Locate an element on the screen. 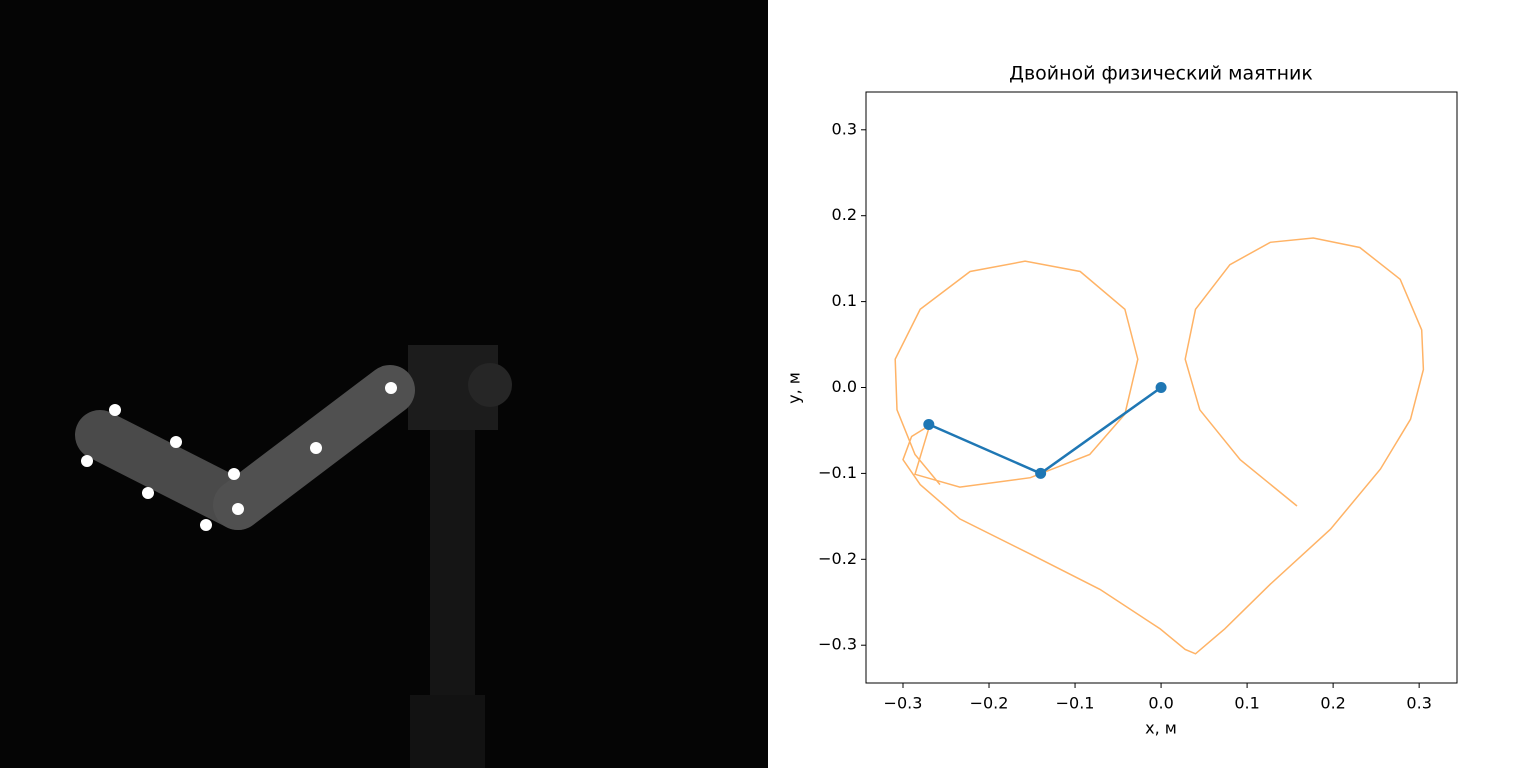  y-tick-label: 0.3 is located at coordinates (844, 128).